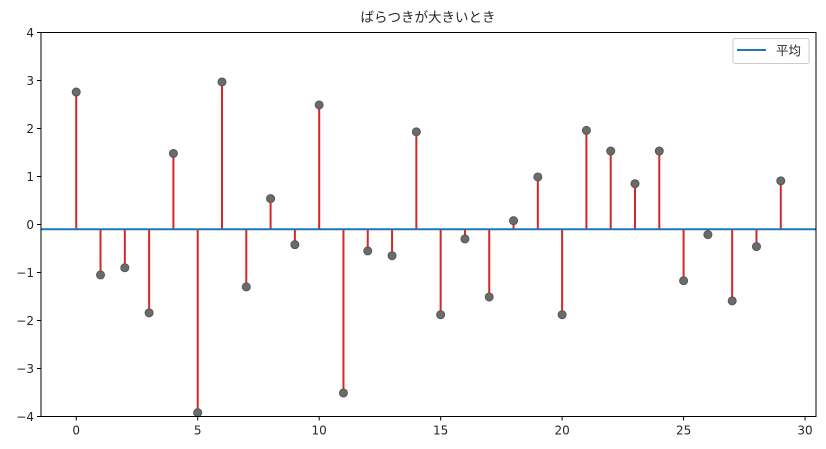 The width and height of the screenshot is (826, 449). I want to click on y-tick-label: −4, so click(25, 417).